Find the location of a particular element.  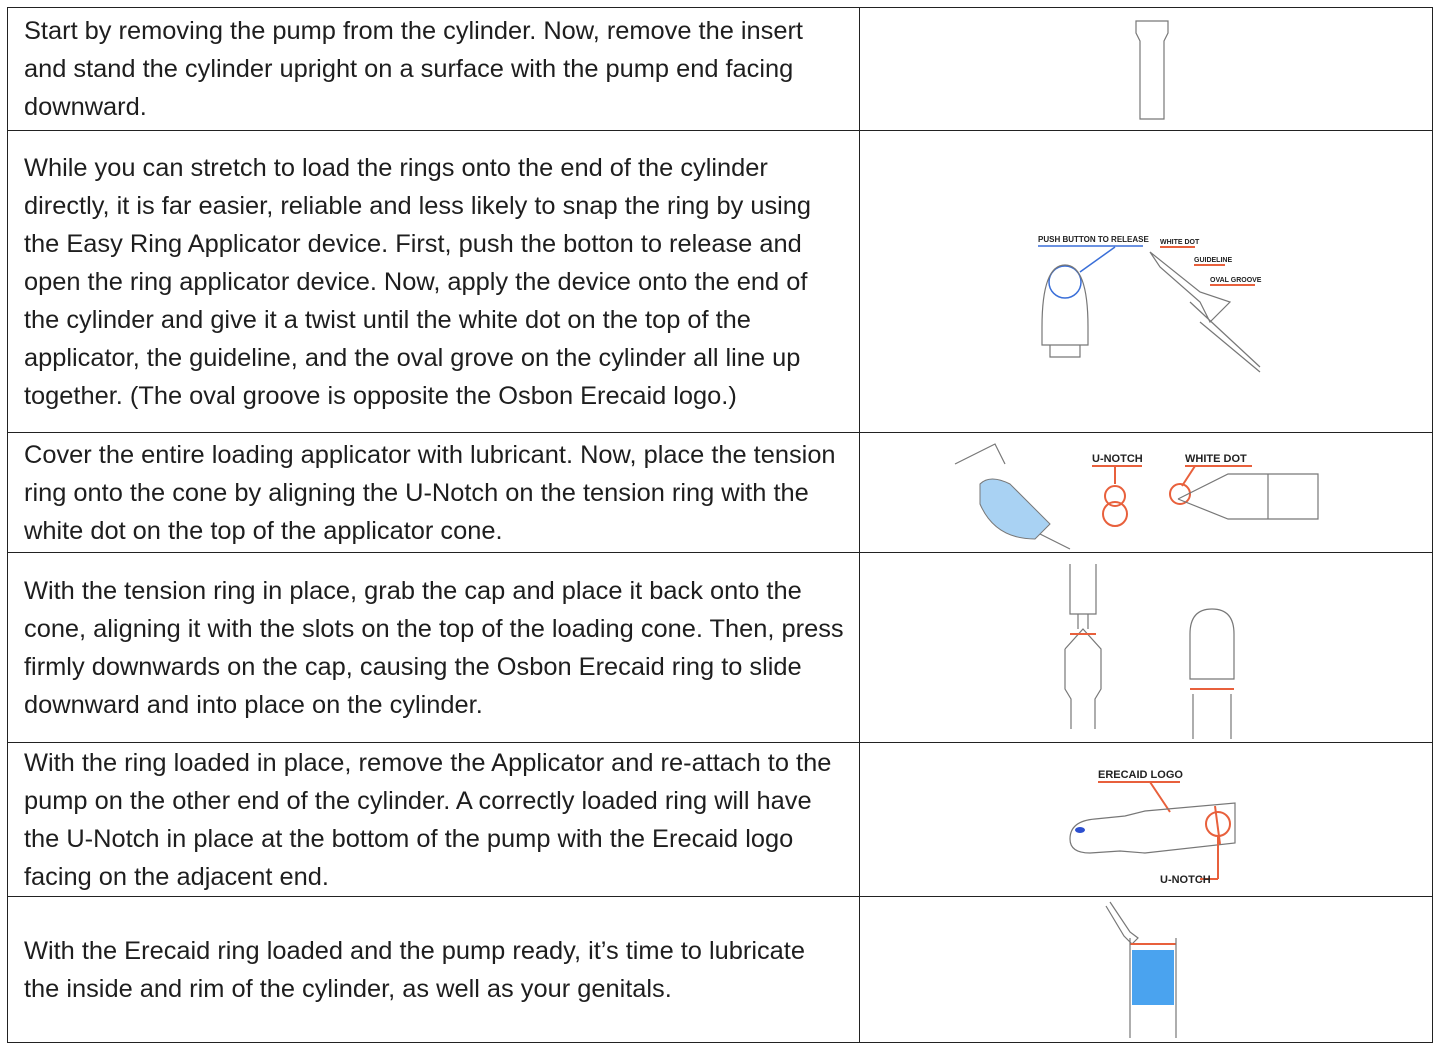

illustration: ERECAID LOGO U-NOTCH is located at coordinates (1146, 819).